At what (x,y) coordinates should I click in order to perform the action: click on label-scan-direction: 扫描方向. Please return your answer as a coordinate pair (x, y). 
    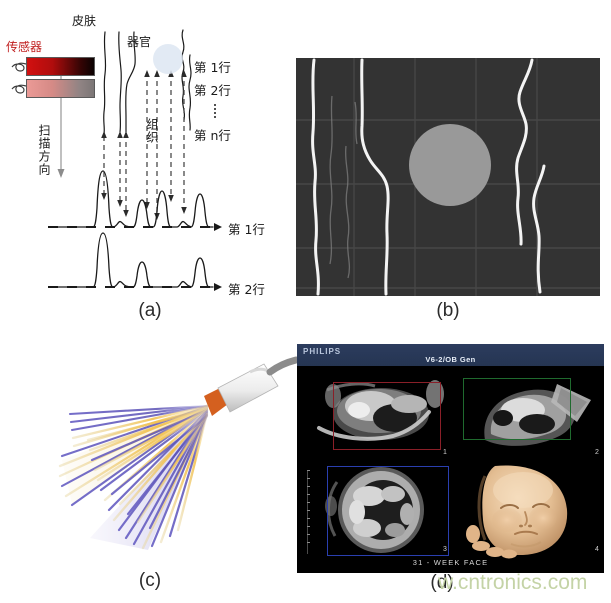
    Looking at the image, I should click on (44, 150).